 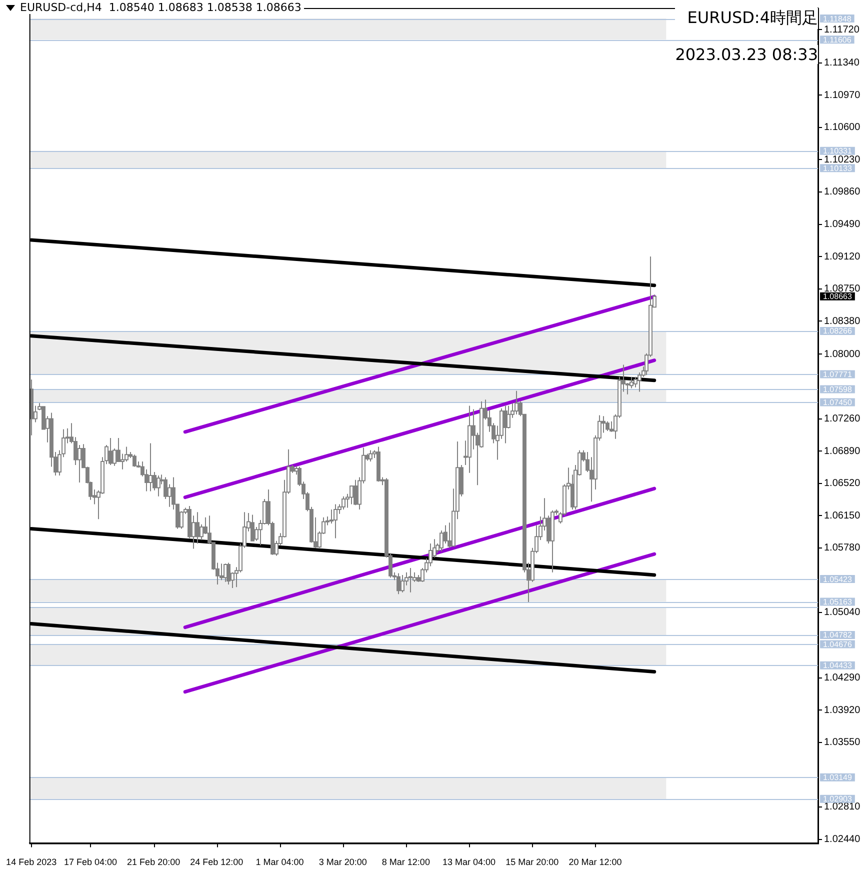 What do you see at coordinates (842, 354) in the screenshot?
I see `y-tick-label: 1.08000` at bounding box center [842, 354].